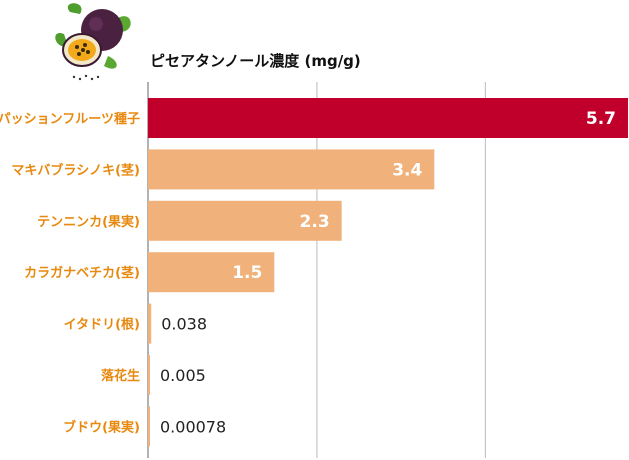  What do you see at coordinates (101, 427) in the screenshot?
I see `category-label: ブドウ(果実)` at bounding box center [101, 427].